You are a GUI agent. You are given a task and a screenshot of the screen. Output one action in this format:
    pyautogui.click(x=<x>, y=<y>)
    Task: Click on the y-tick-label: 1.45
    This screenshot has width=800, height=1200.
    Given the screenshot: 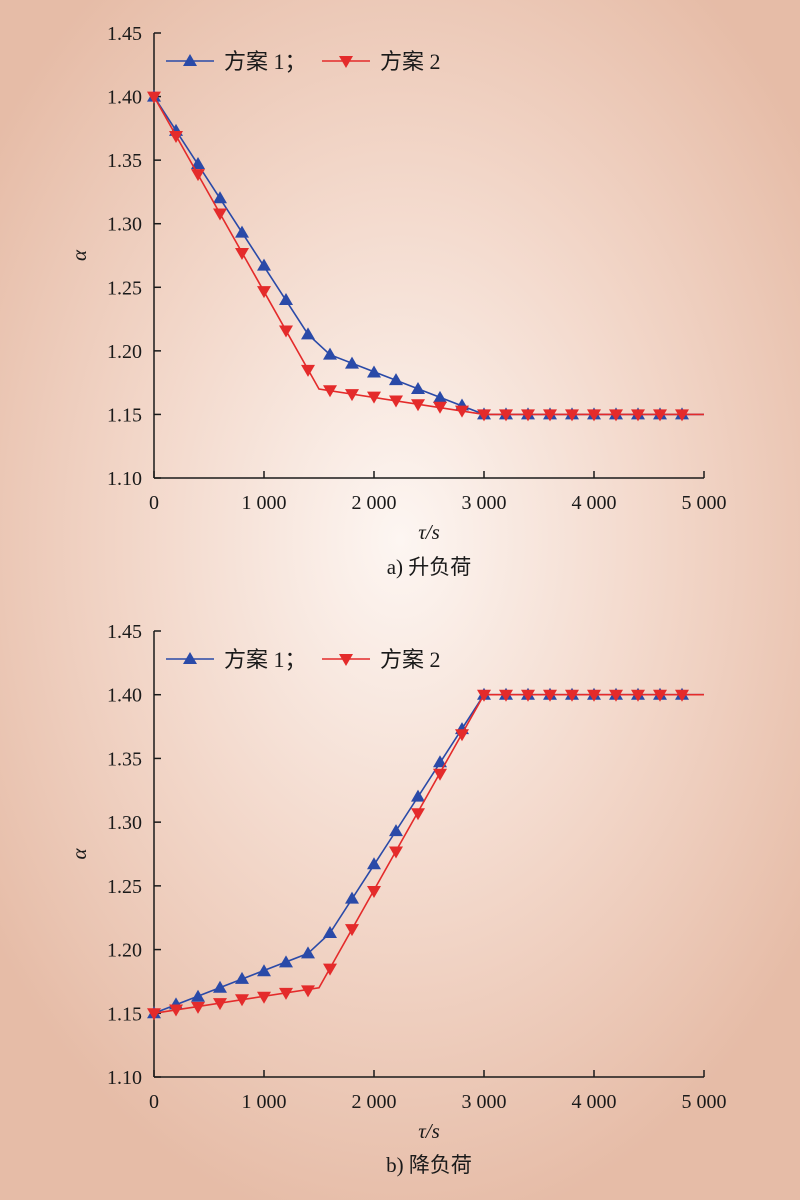 What is the action you would take?
    pyautogui.click(x=124, y=632)
    